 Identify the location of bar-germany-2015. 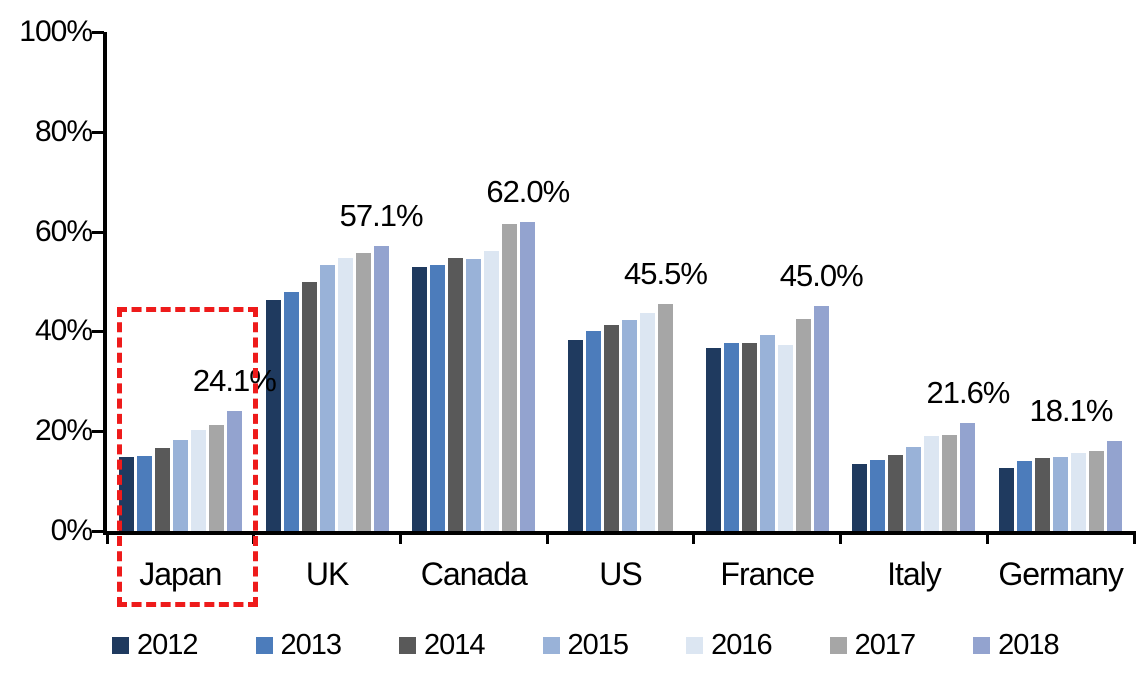
(1061, 494).